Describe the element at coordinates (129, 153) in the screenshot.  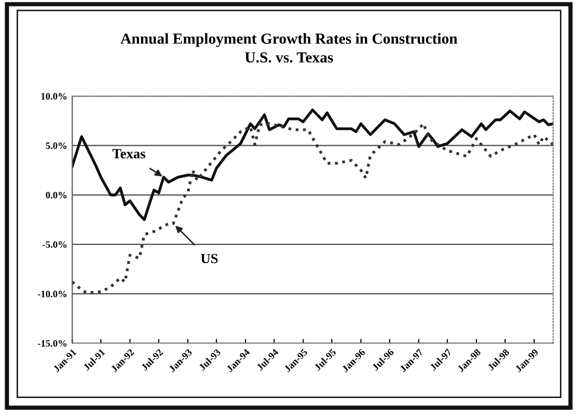
I see `annotation: Texas` at that location.